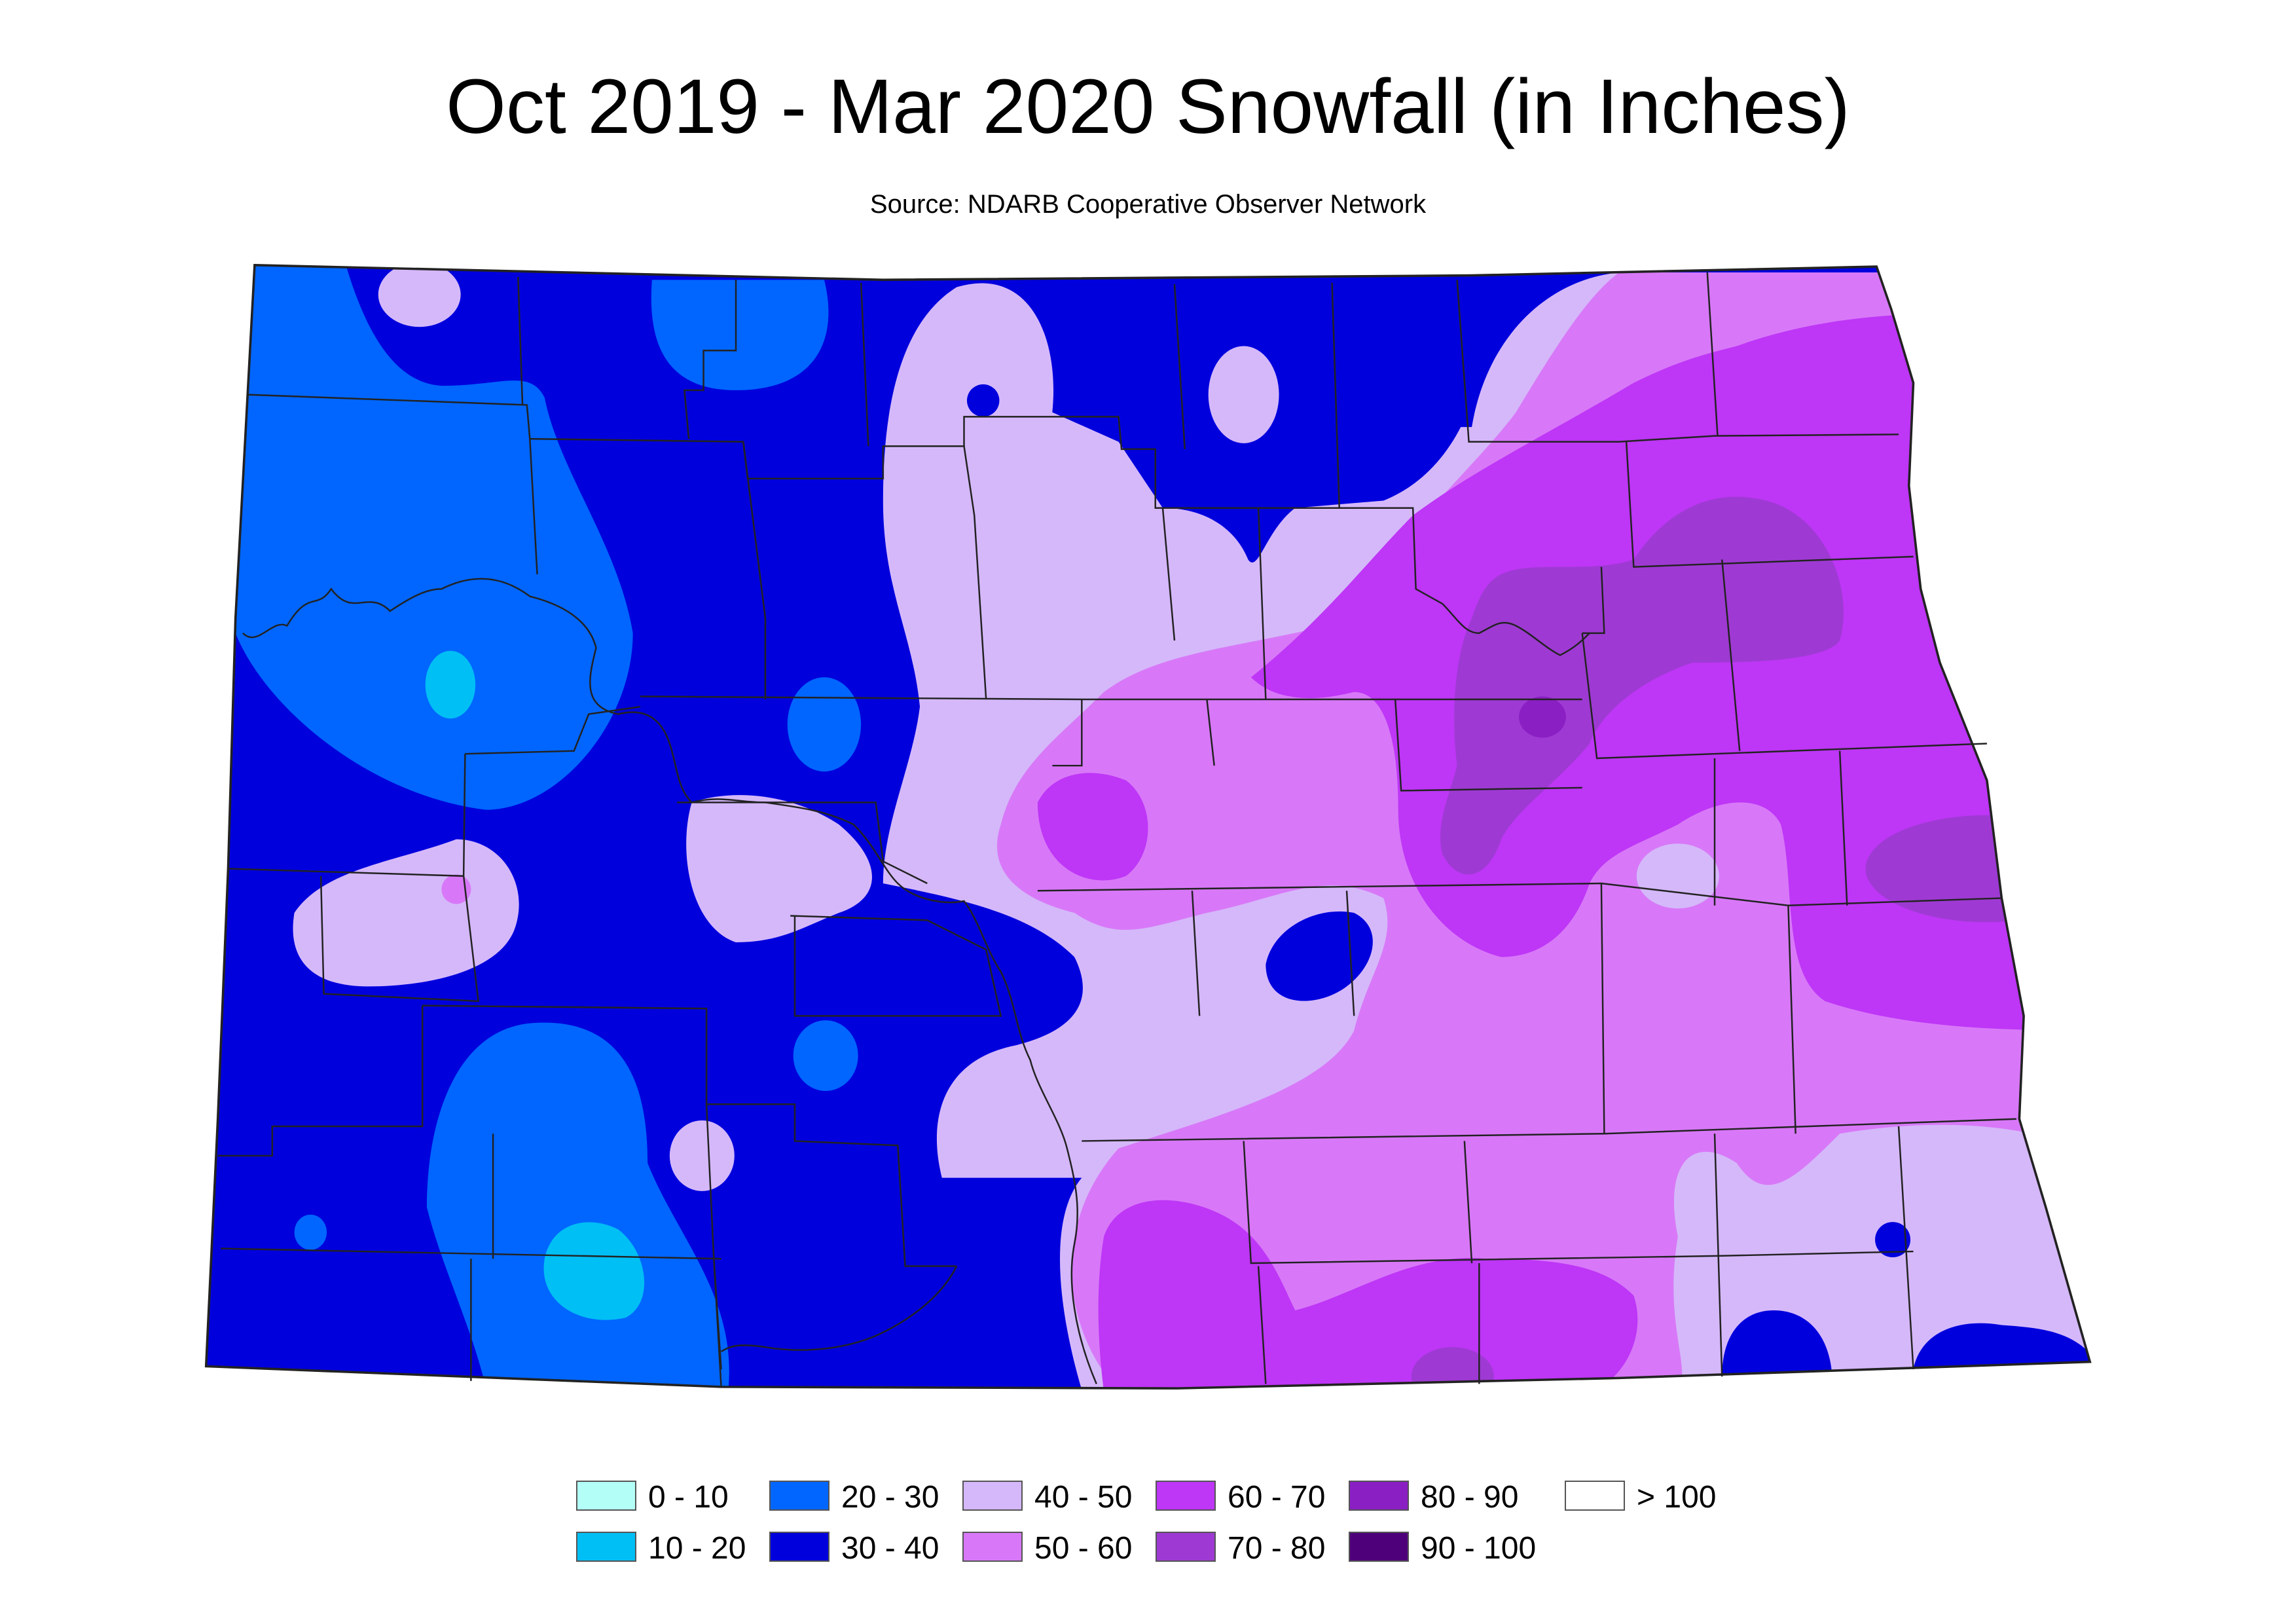  What do you see at coordinates (1277, 1548) in the screenshot?
I see `legend-label: 70 - 80` at bounding box center [1277, 1548].